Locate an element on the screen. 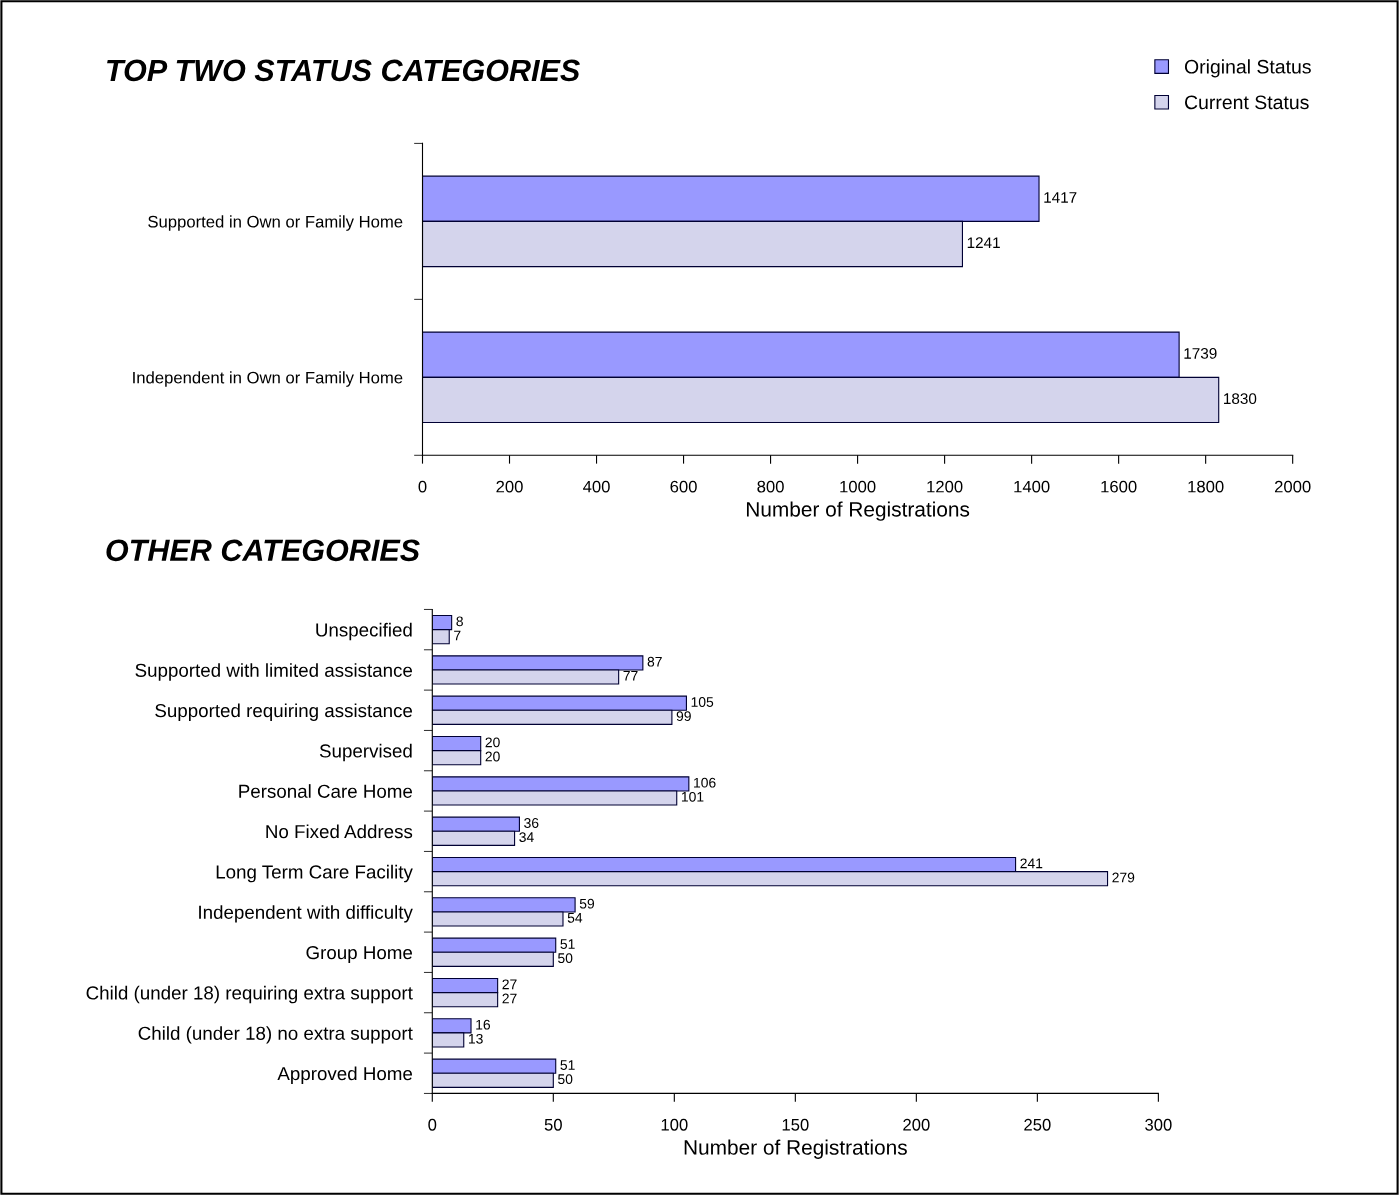 The height and width of the screenshot is (1195, 1399). chart-title: OTHER CATEGORIES is located at coordinates (263, 550).